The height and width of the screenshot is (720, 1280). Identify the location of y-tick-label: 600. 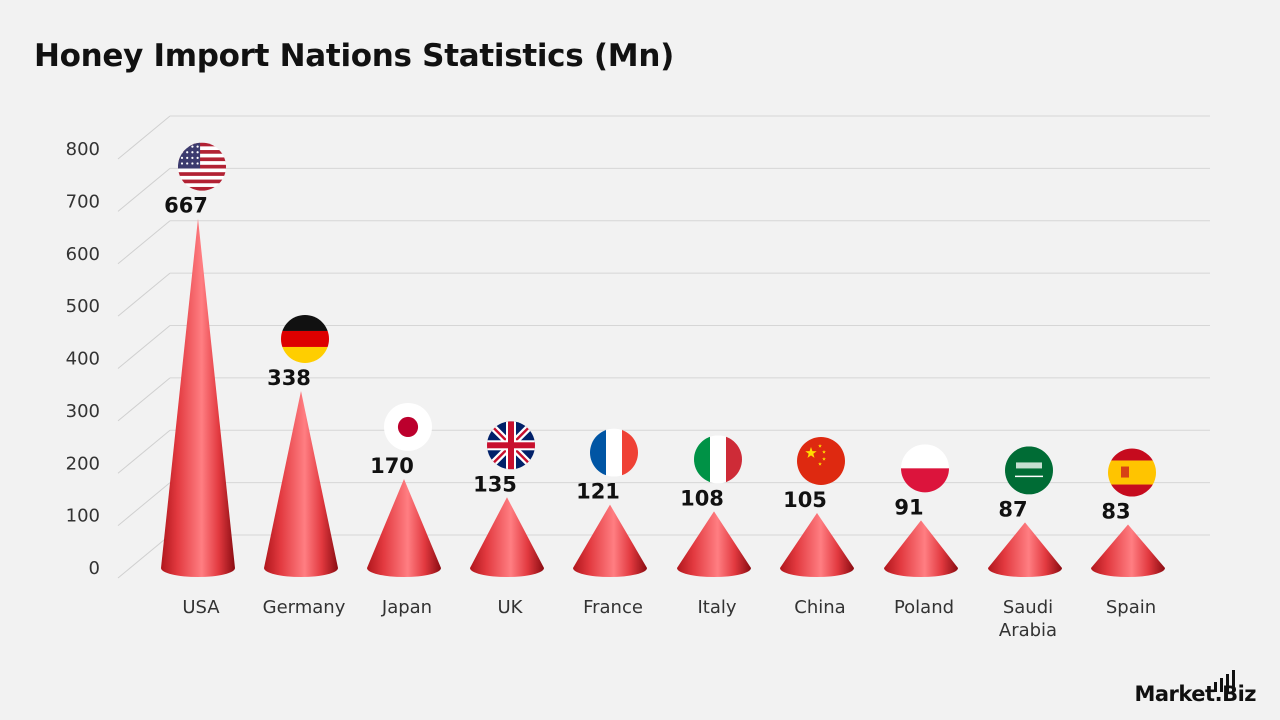
(83, 254).